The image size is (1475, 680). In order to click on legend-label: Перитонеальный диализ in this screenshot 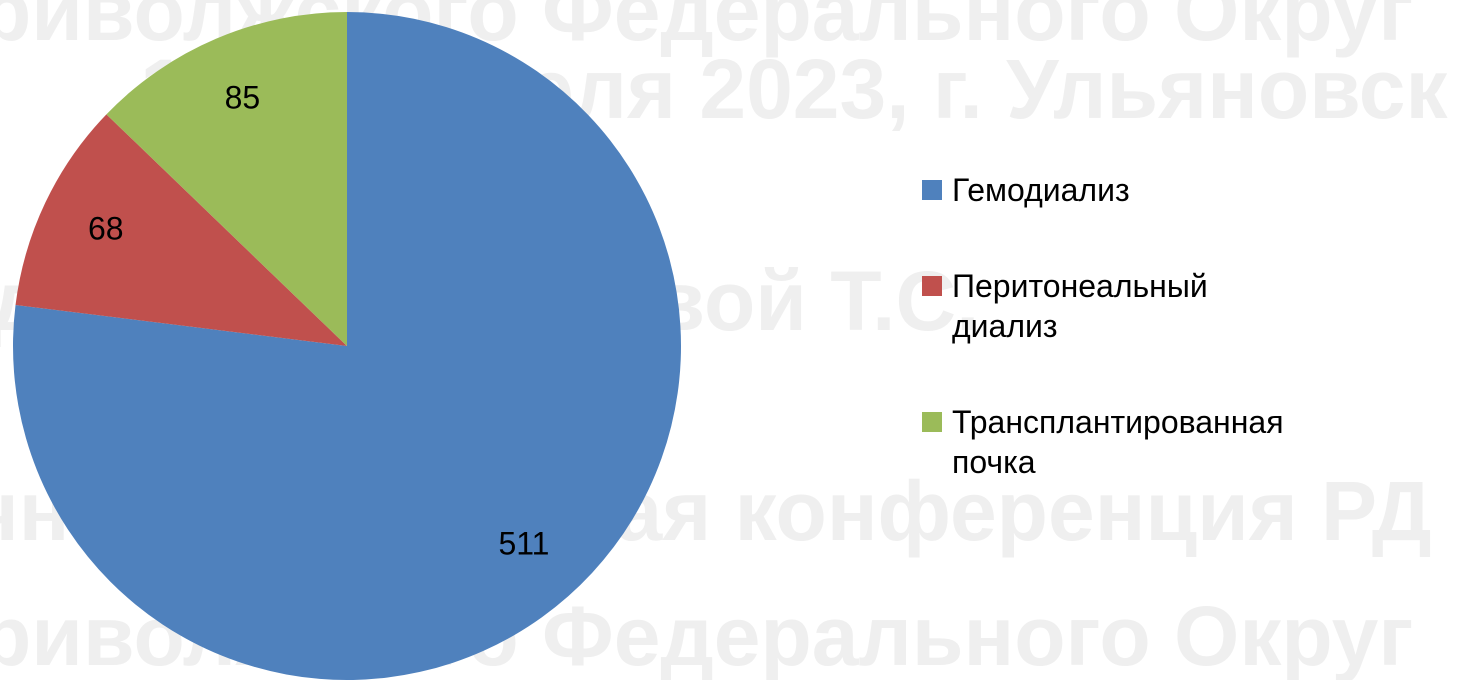, I will do `click(1080, 306)`.